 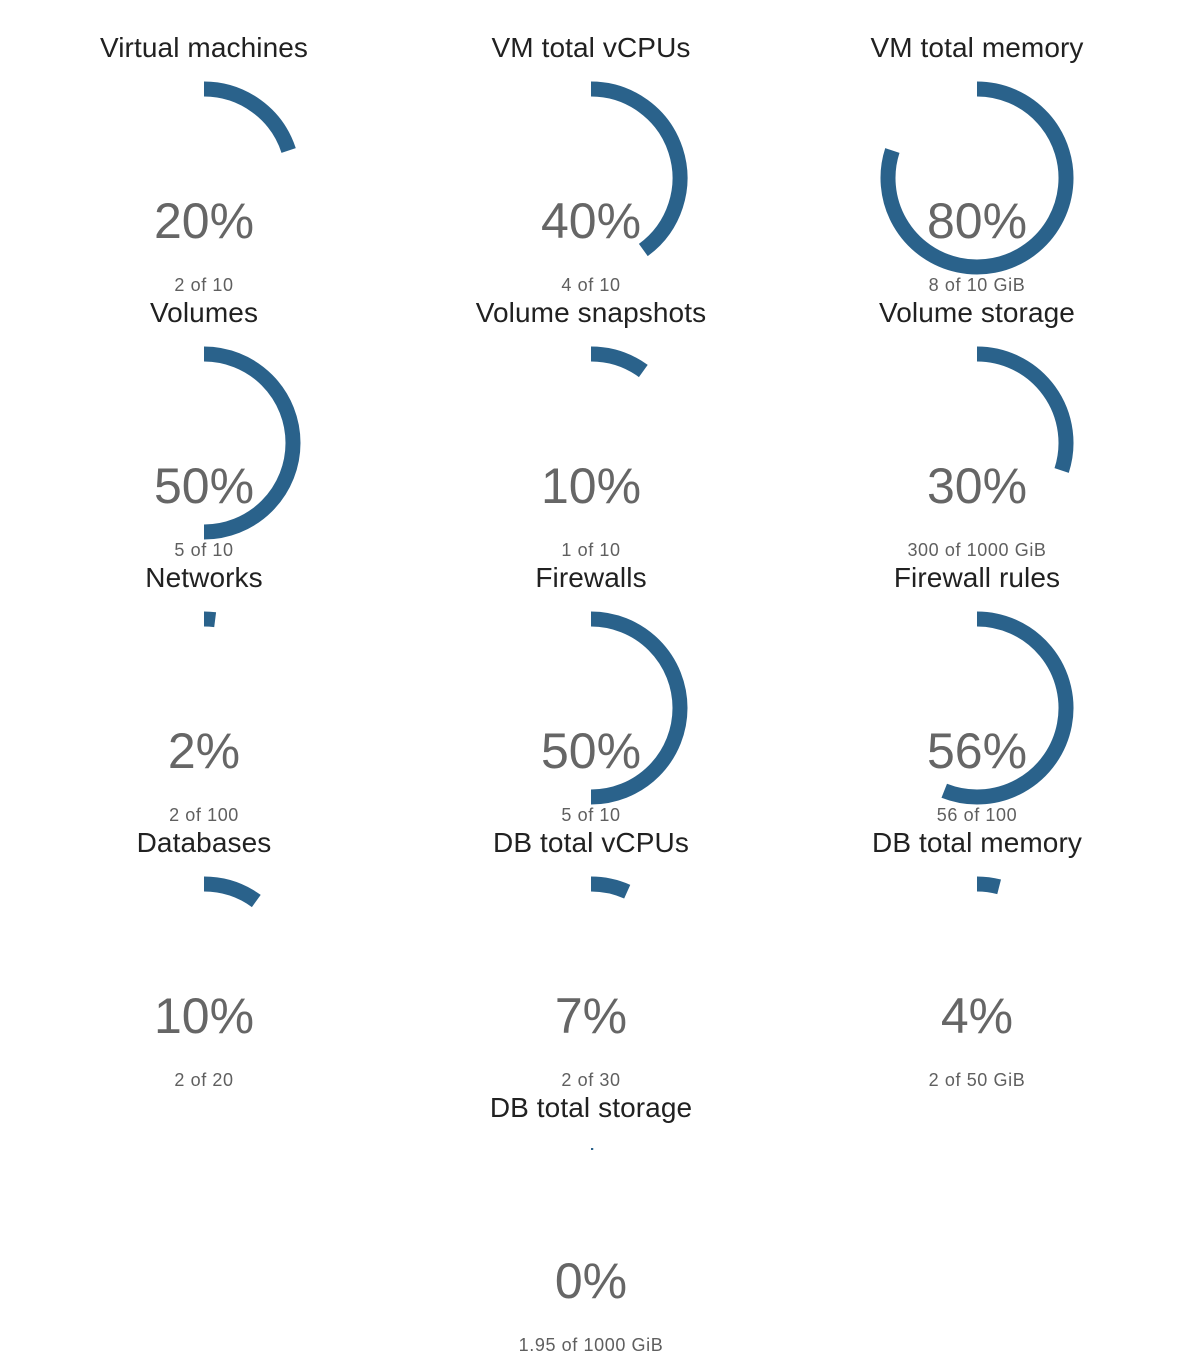 What do you see at coordinates (204, 708) in the screenshot?
I see `quota-gauge: 2% 2 of 100` at bounding box center [204, 708].